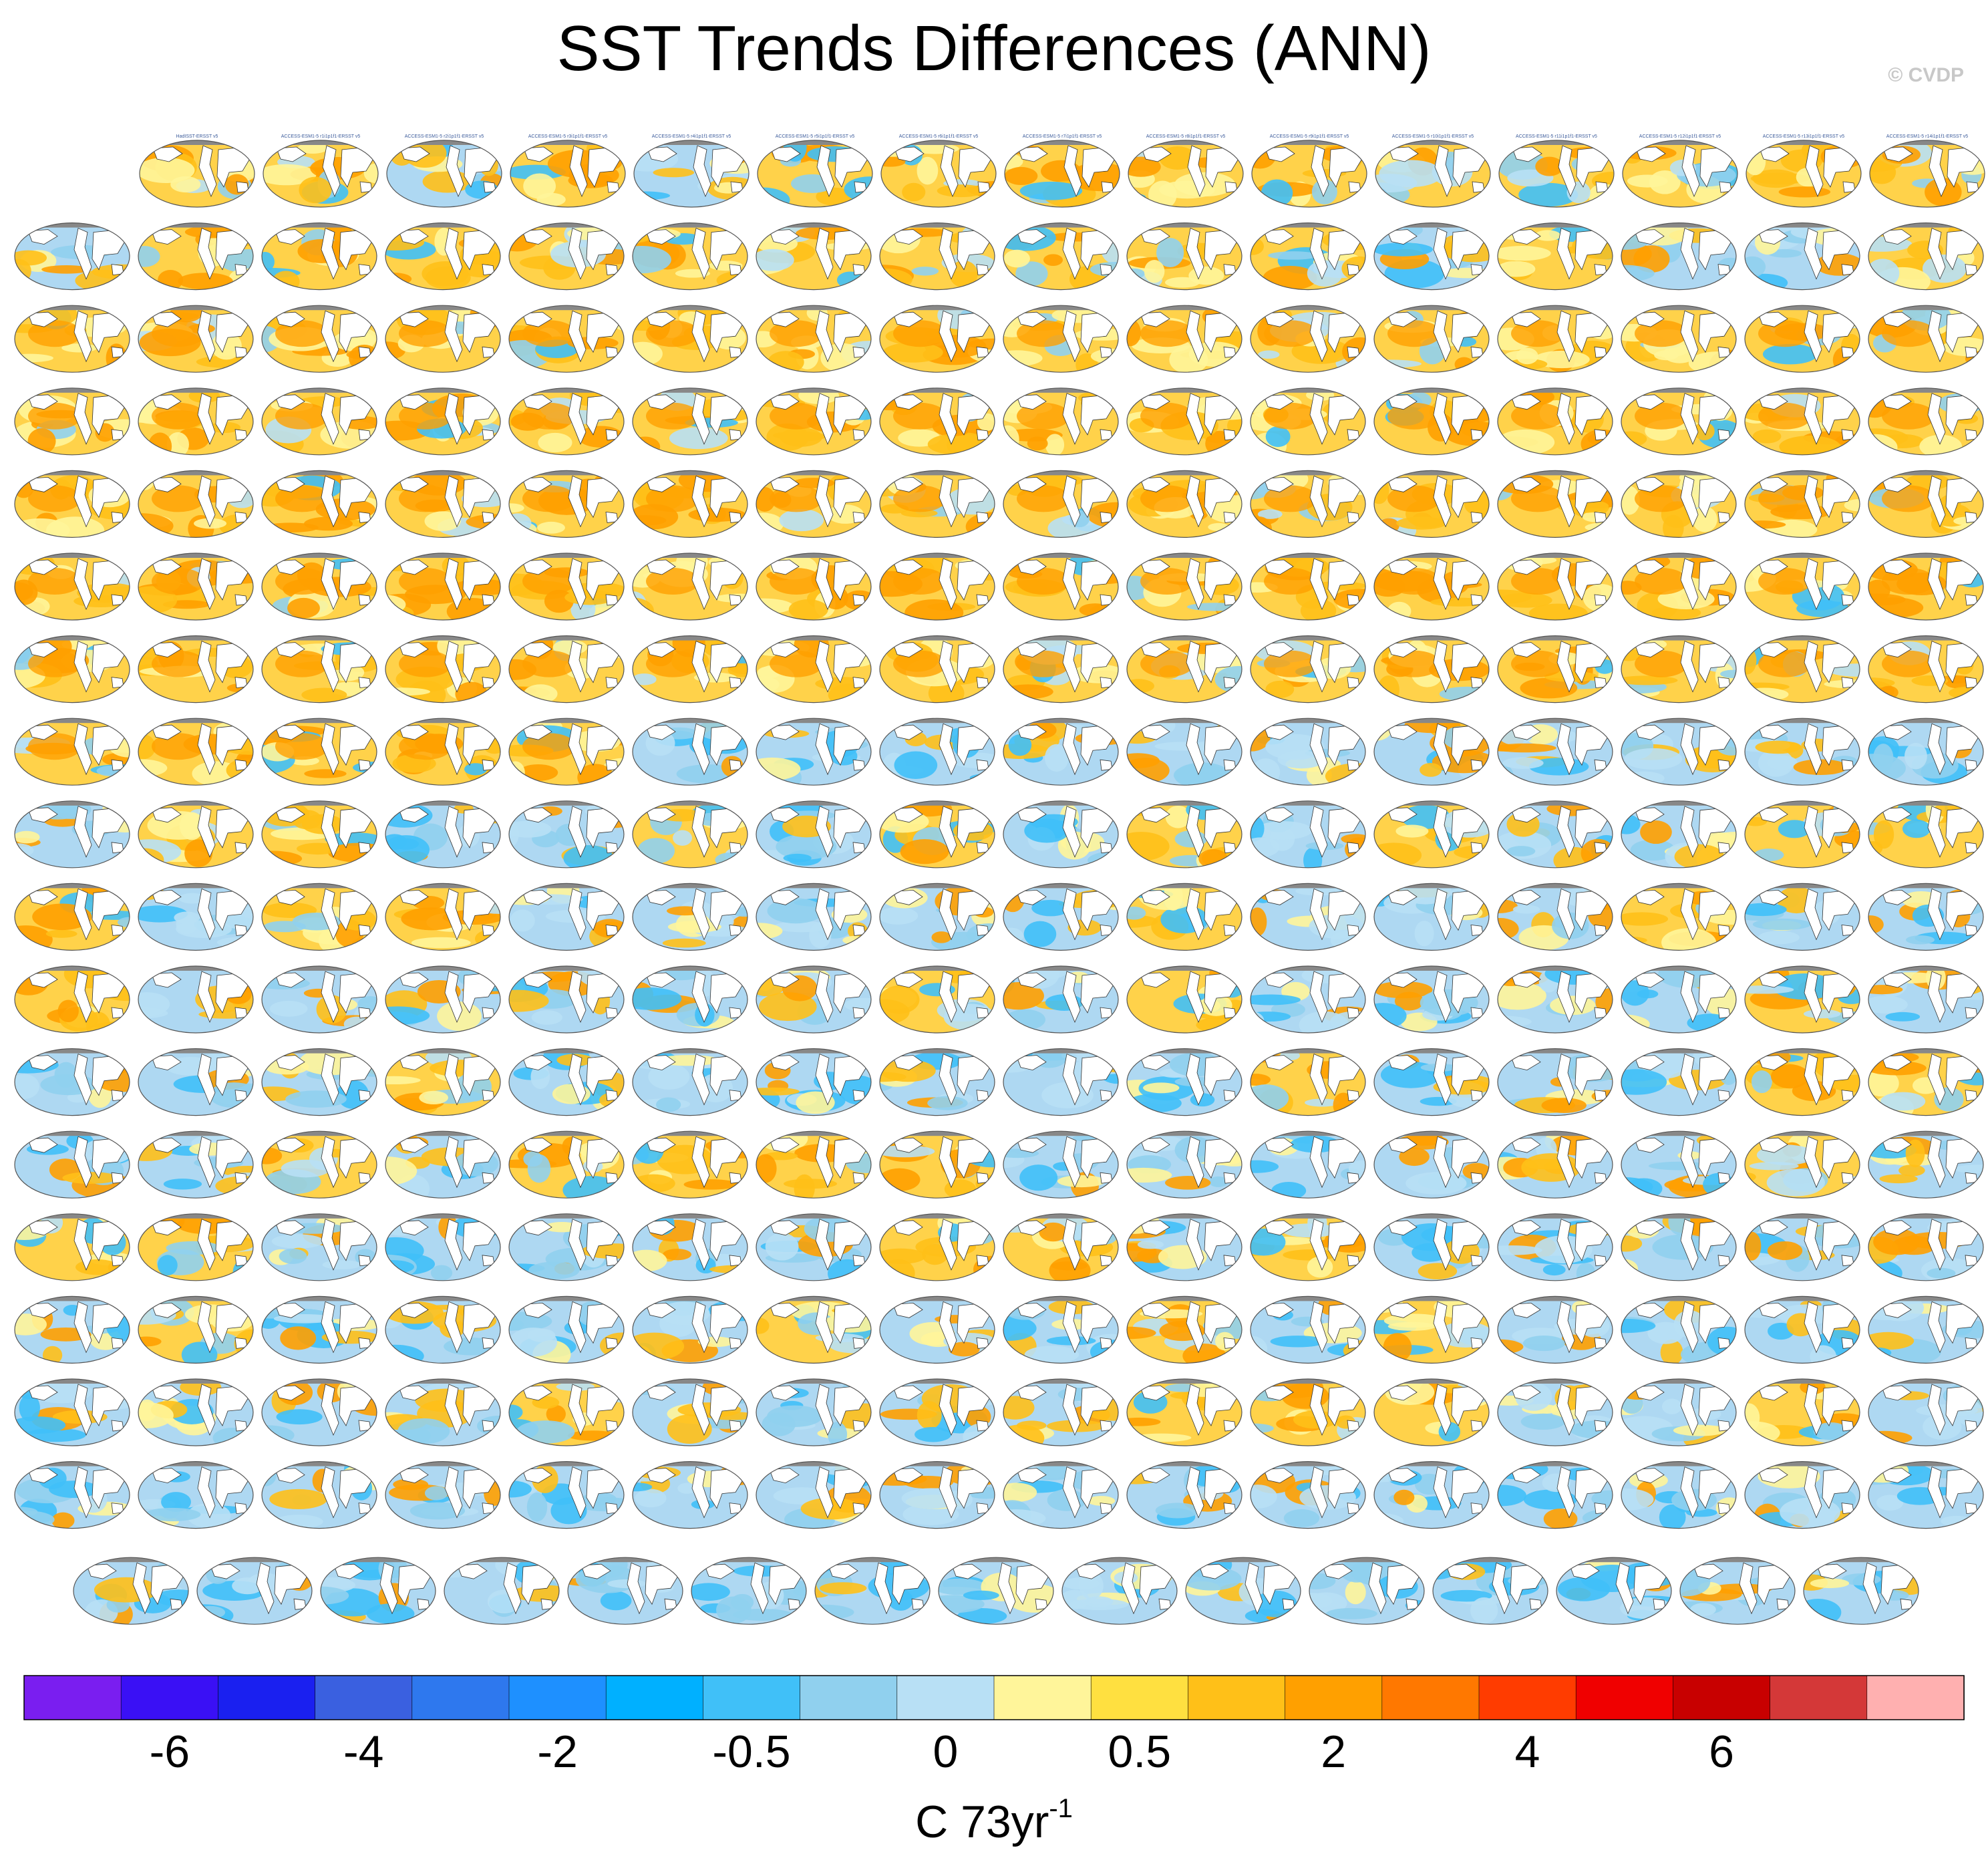 This screenshot has height=1864, width=1988. I want to click on map-panel: ACCESS-ESM1-5 r9i1p1f1-ERSST v5, so click(1309, 171).